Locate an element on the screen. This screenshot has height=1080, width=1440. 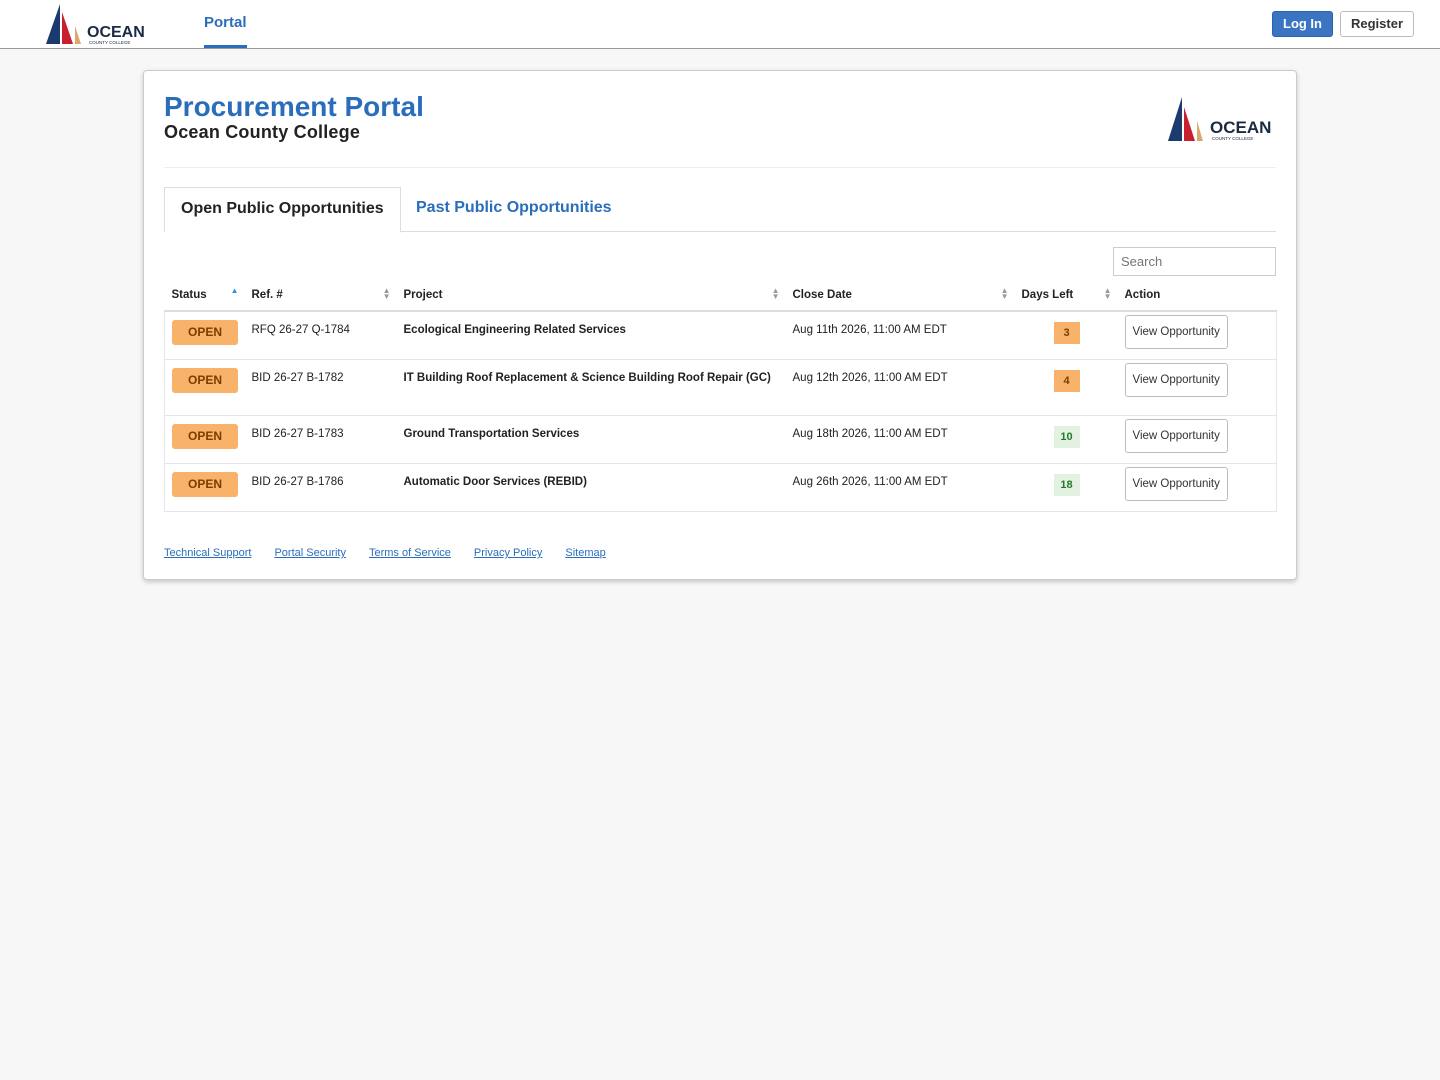
footer-link: Portal Security is located at coordinates (310, 553).